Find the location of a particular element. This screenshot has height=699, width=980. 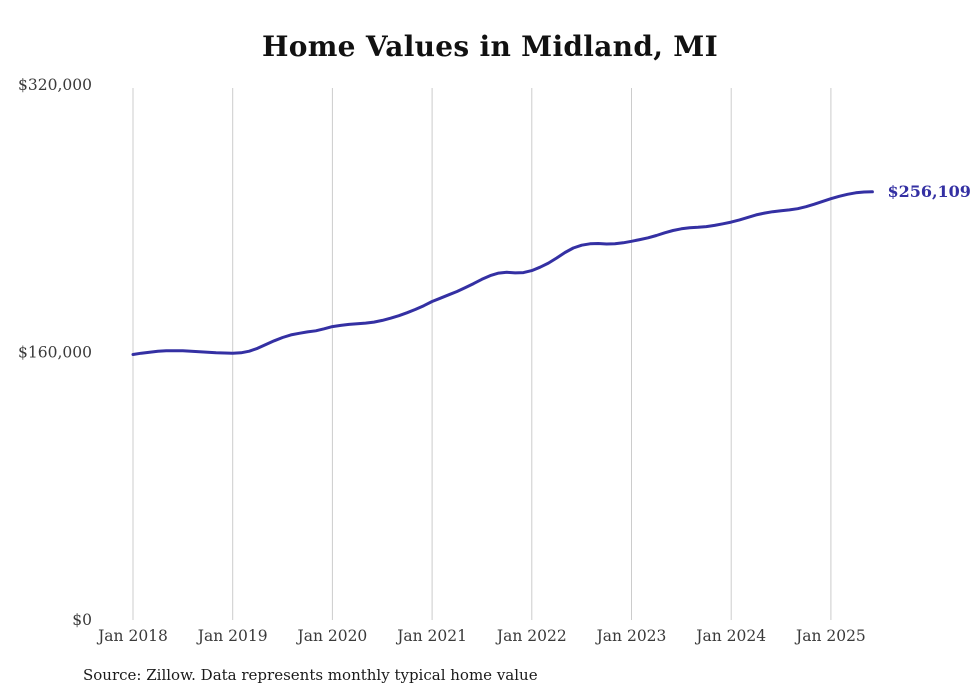

end-value-label: $256,109 is located at coordinates (929, 191).